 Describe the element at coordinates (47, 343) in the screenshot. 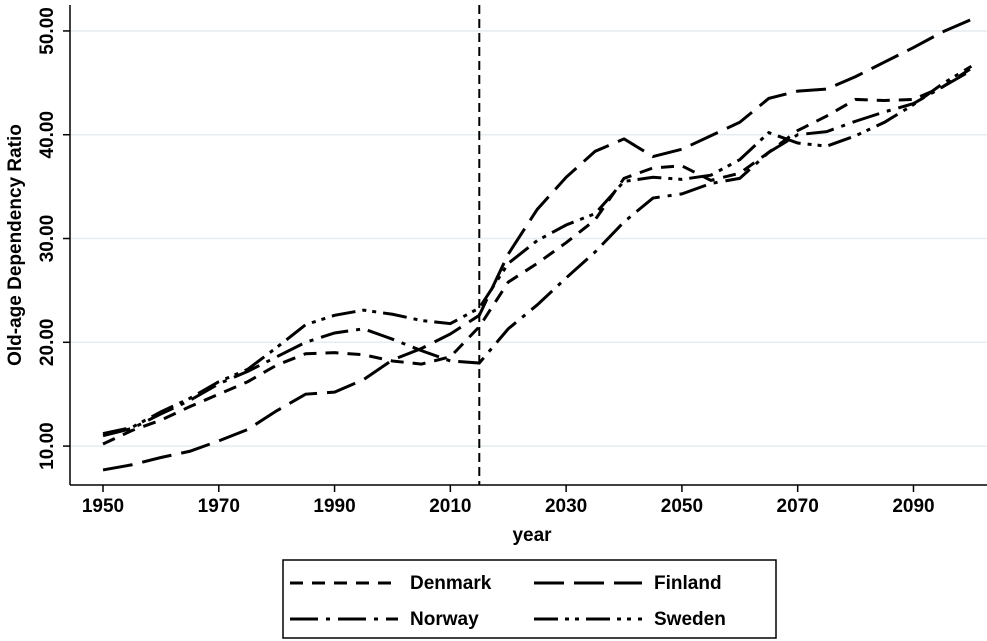

I see `y-tick-label: 20.00` at that location.